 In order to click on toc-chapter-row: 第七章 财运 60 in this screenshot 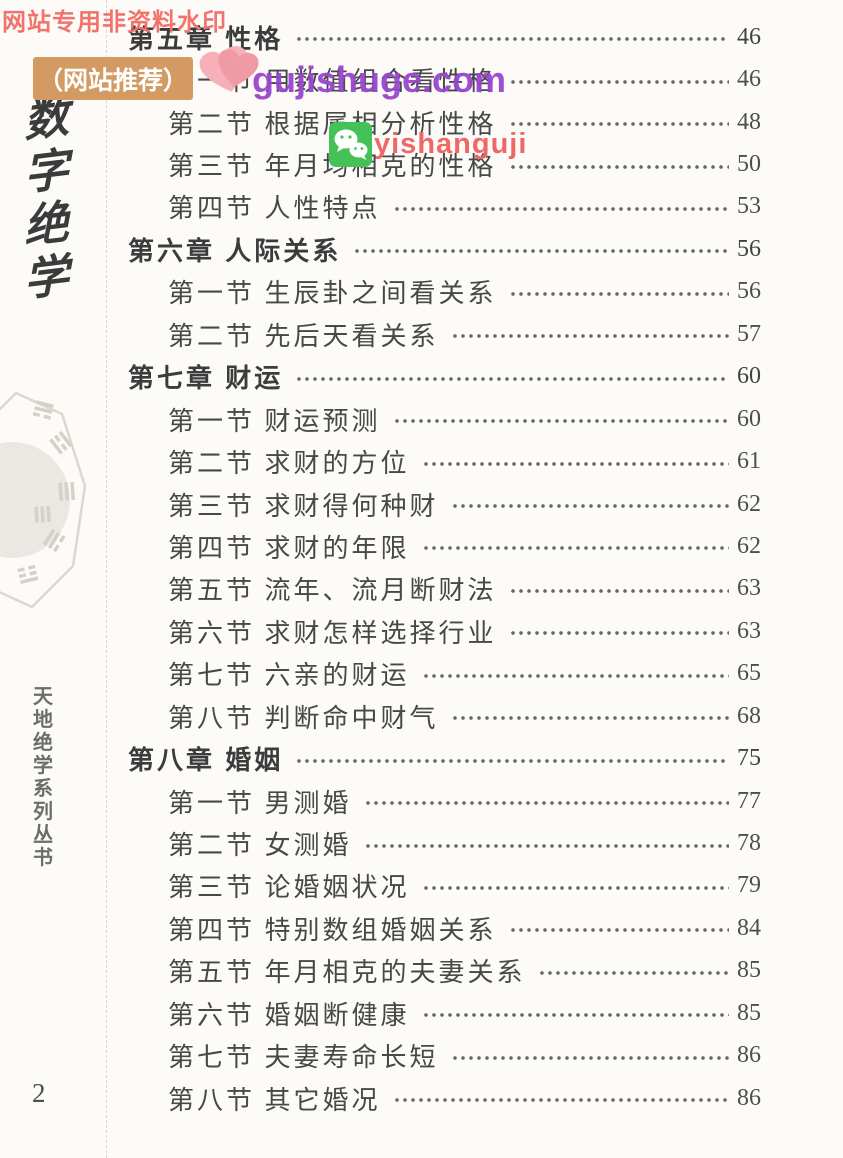, I will do `click(451, 377)`.